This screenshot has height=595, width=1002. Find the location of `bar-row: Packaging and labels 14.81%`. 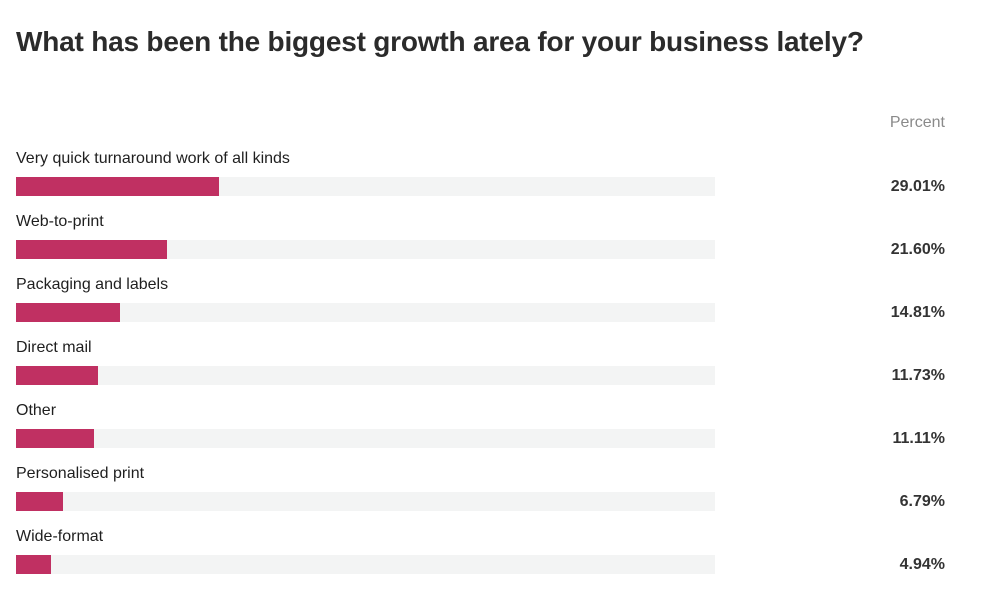

bar-row: Packaging and labels 14.81% is located at coordinates (501, 307).